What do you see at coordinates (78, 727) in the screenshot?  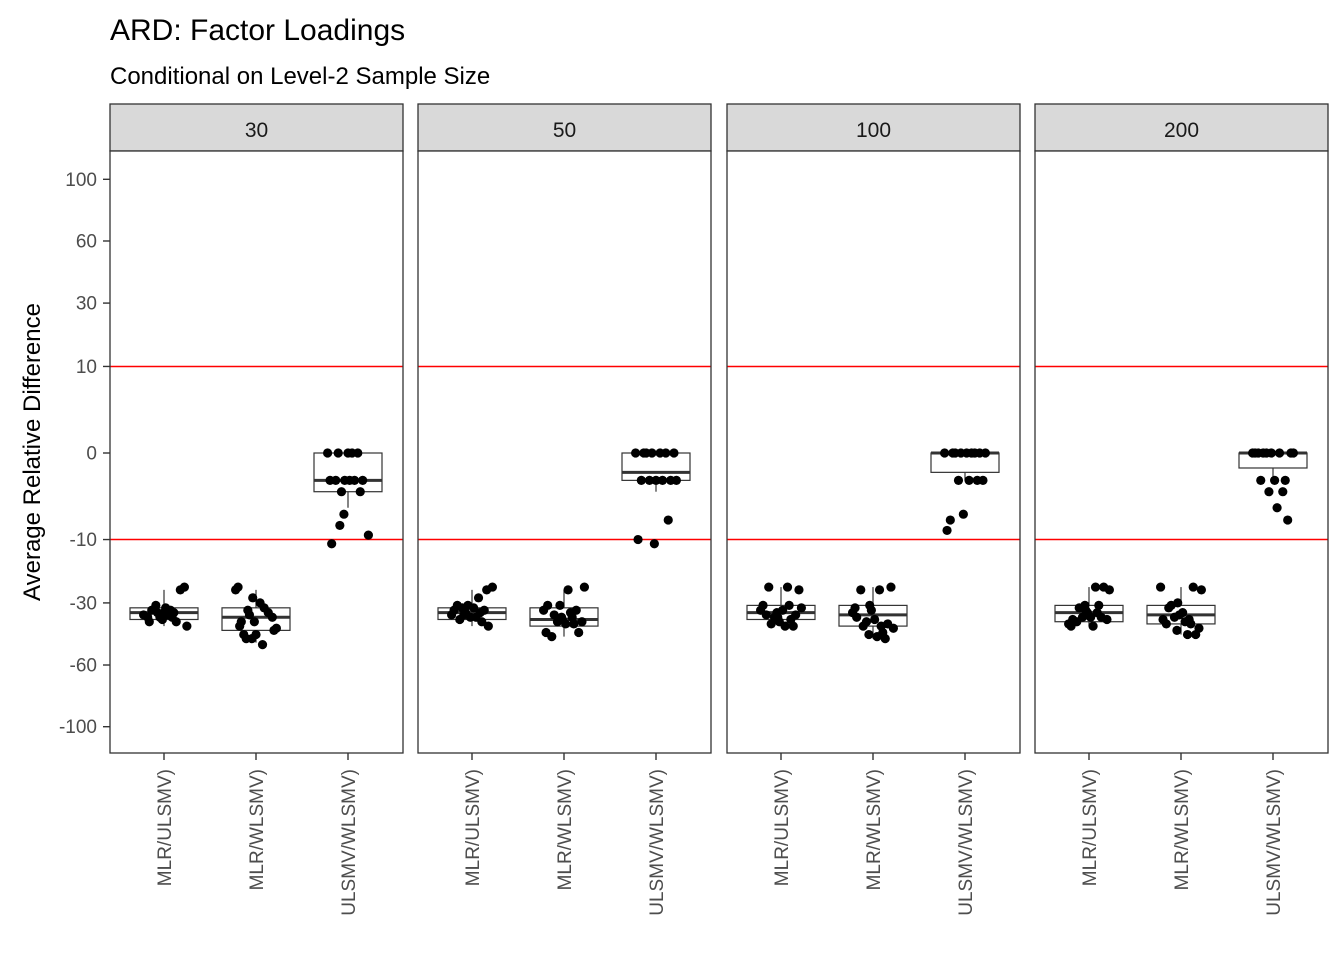 I see `y-tick-label: -100` at bounding box center [78, 727].